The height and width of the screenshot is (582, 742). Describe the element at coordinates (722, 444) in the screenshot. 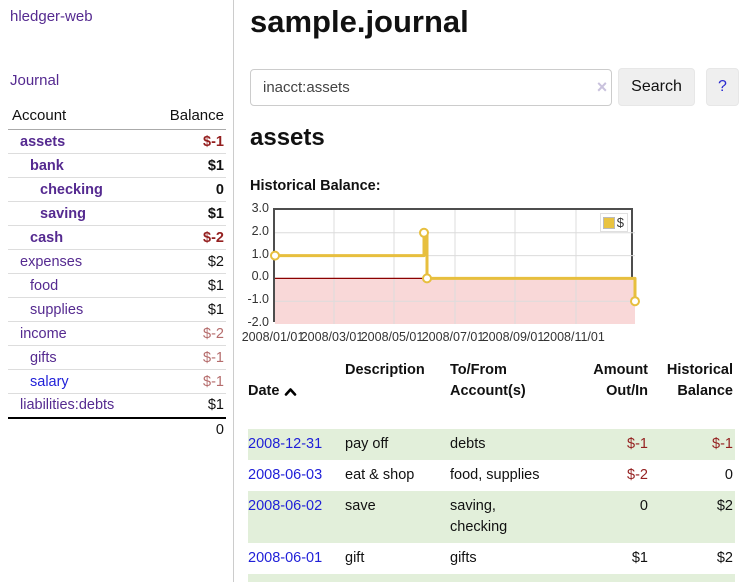

I see `transaction-balance: $-1` at that location.